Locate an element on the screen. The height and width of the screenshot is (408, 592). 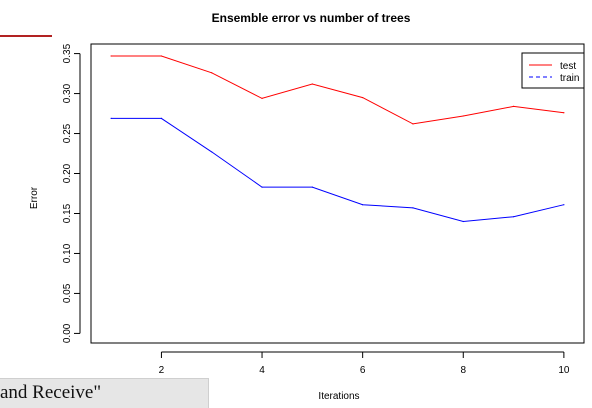
x-axis-label: Iterations is located at coordinates (338, 396).